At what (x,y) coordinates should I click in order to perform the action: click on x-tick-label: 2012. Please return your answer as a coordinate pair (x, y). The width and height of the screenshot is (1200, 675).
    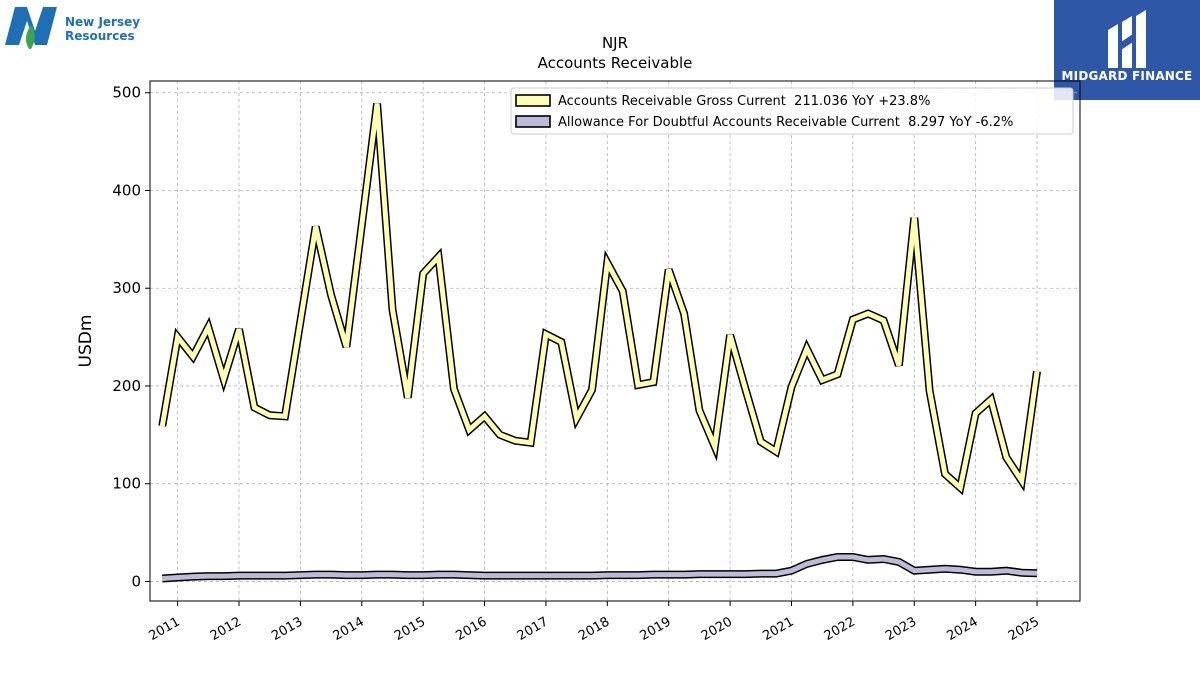
    Looking at the image, I should click on (226, 629).